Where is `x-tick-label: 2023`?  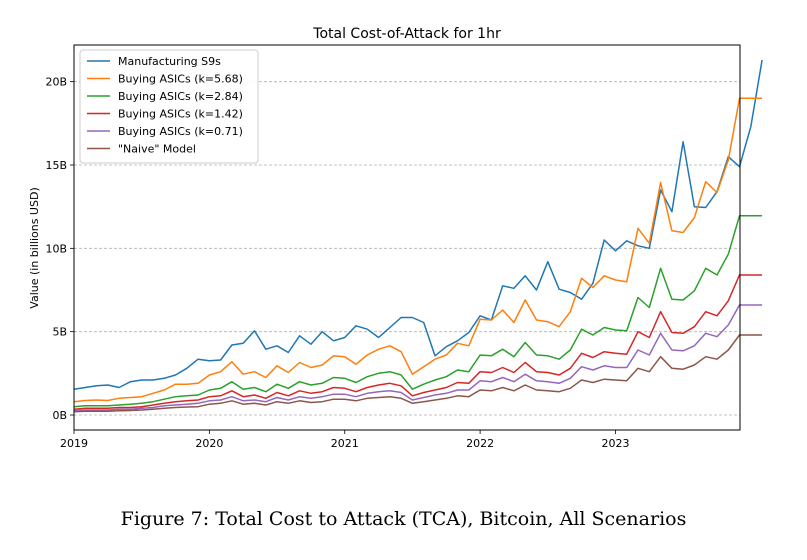 x-tick-label: 2023 is located at coordinates (615, 443).